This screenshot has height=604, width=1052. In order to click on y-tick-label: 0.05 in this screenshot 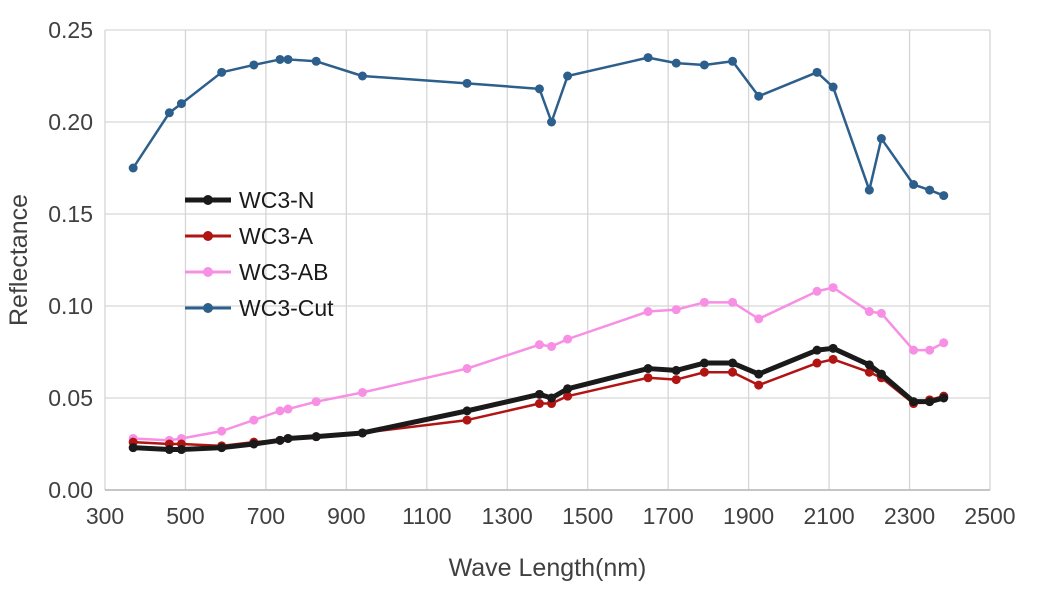, I will do `click(70, 398)`.